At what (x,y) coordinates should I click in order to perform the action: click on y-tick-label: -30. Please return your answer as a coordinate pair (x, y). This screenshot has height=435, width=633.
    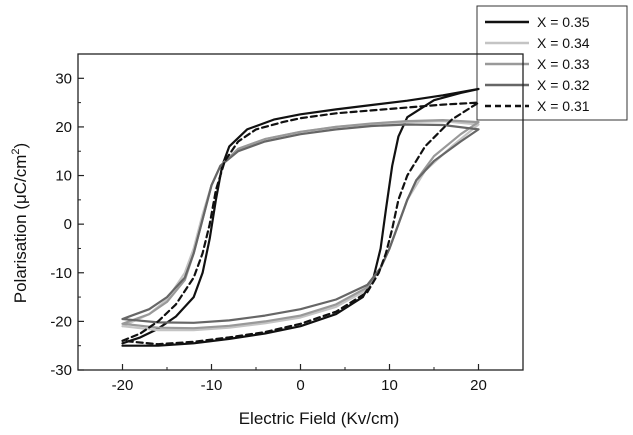
    Looking at the image, I should click on (61, 370).